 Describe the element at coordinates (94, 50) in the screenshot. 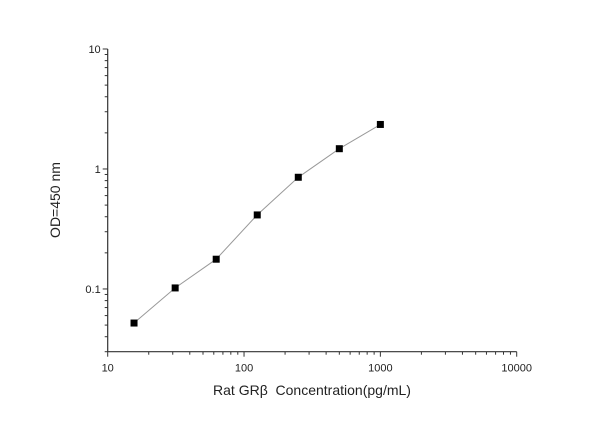

I see `y-tick-label: 10` at that location.